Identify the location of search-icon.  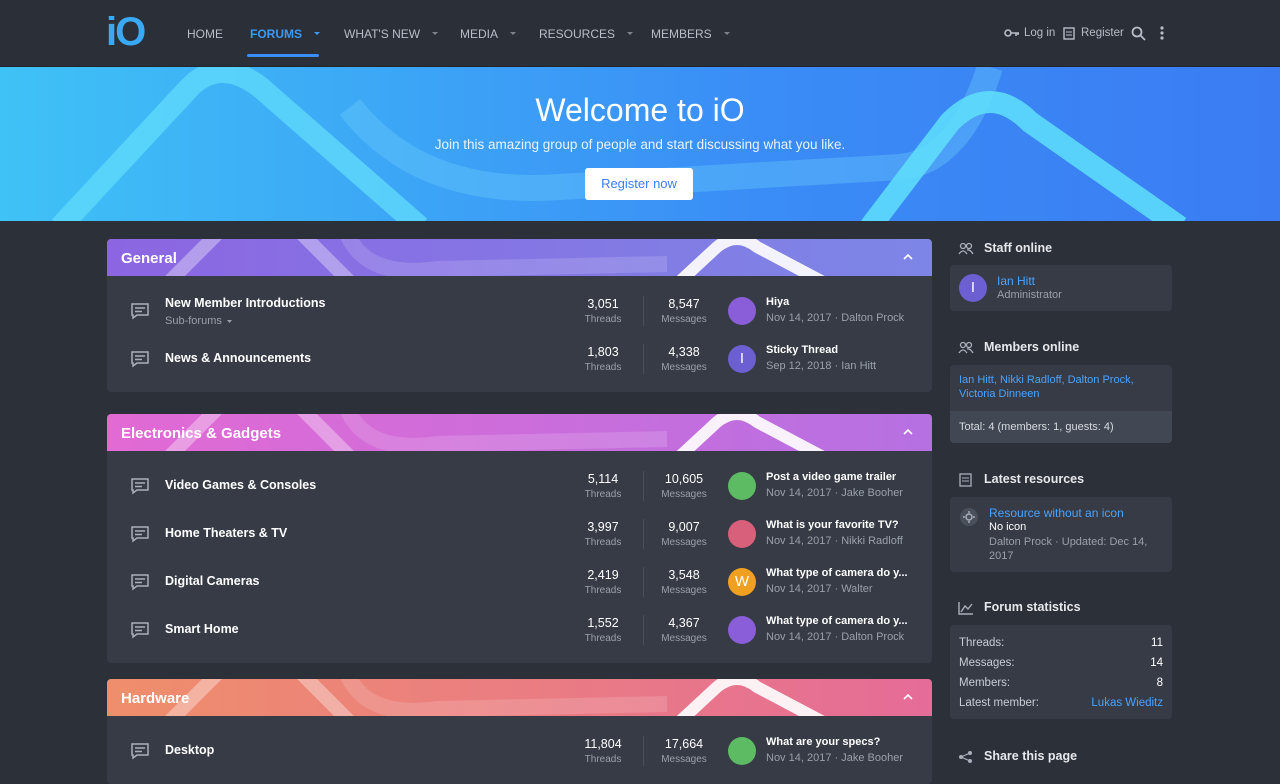
(1139, 34).